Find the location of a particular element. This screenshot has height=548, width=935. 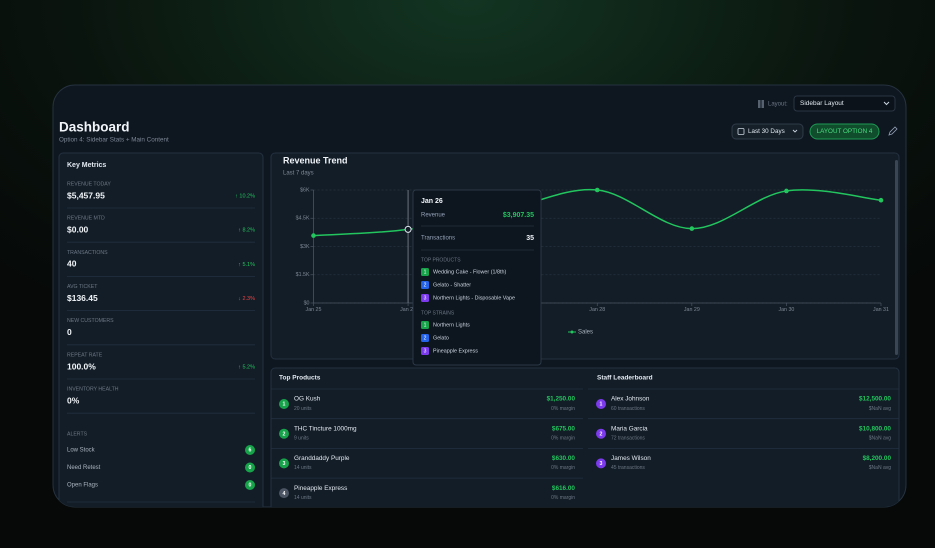

x-tick-label: Jan 29 is located at coordinates (692, 310).